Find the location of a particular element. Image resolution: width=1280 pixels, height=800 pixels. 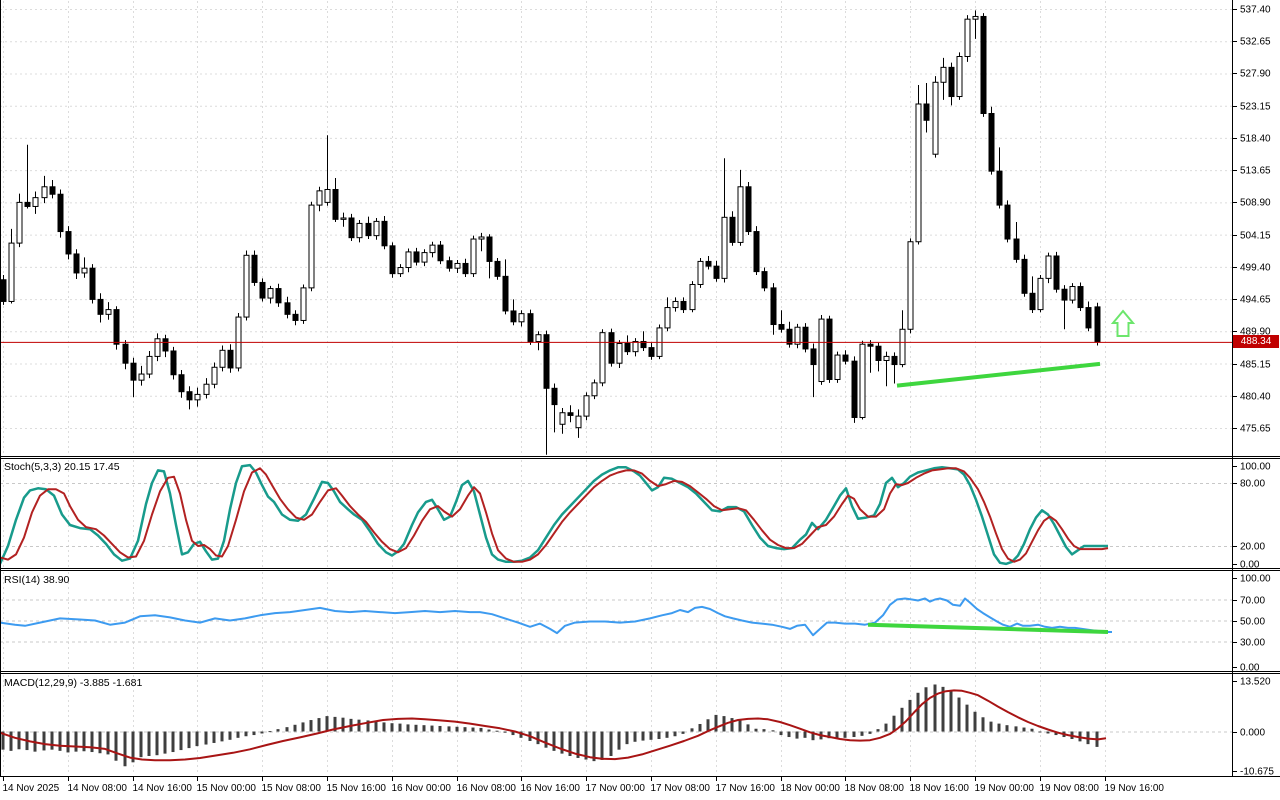

time-tick-label: 14 Nov 2025 is located at coordinates (31, 788).